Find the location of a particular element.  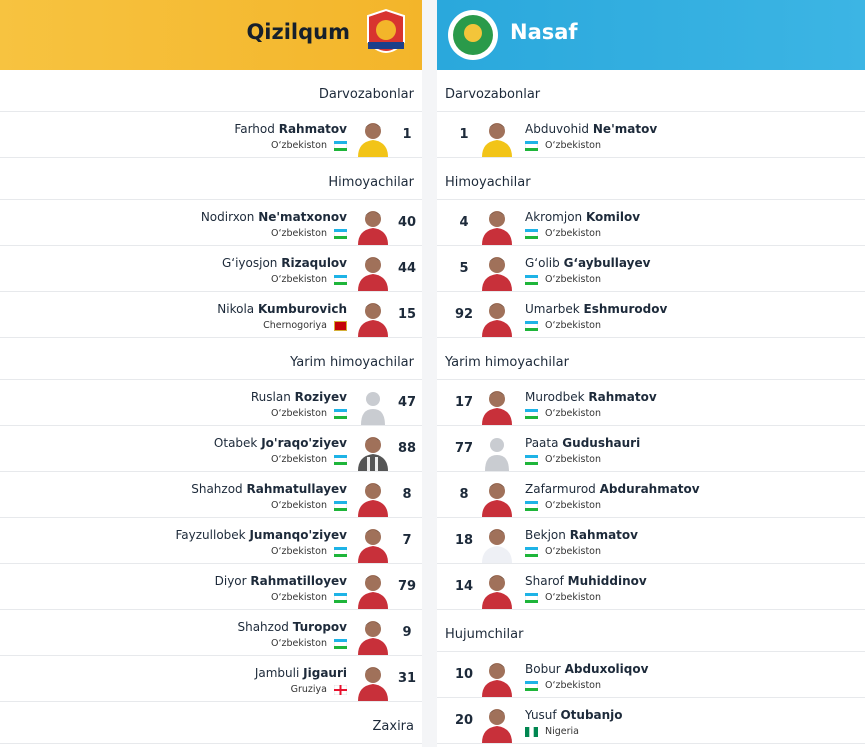

player-row: Shahzod Turopov O‘zbekiston 9 is located at coordinates (211, 633).